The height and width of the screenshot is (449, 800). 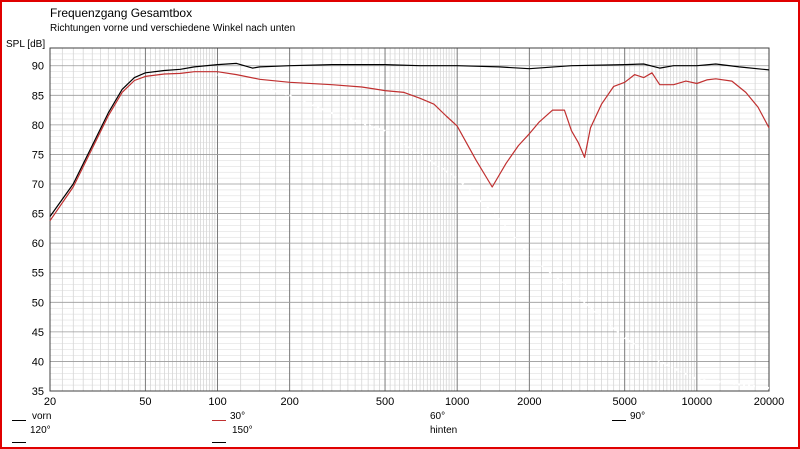 What do you see at coordinates (38, 244) in the screenshot?
I see `y-tick-label: 60` at bounding box center [38, 244].